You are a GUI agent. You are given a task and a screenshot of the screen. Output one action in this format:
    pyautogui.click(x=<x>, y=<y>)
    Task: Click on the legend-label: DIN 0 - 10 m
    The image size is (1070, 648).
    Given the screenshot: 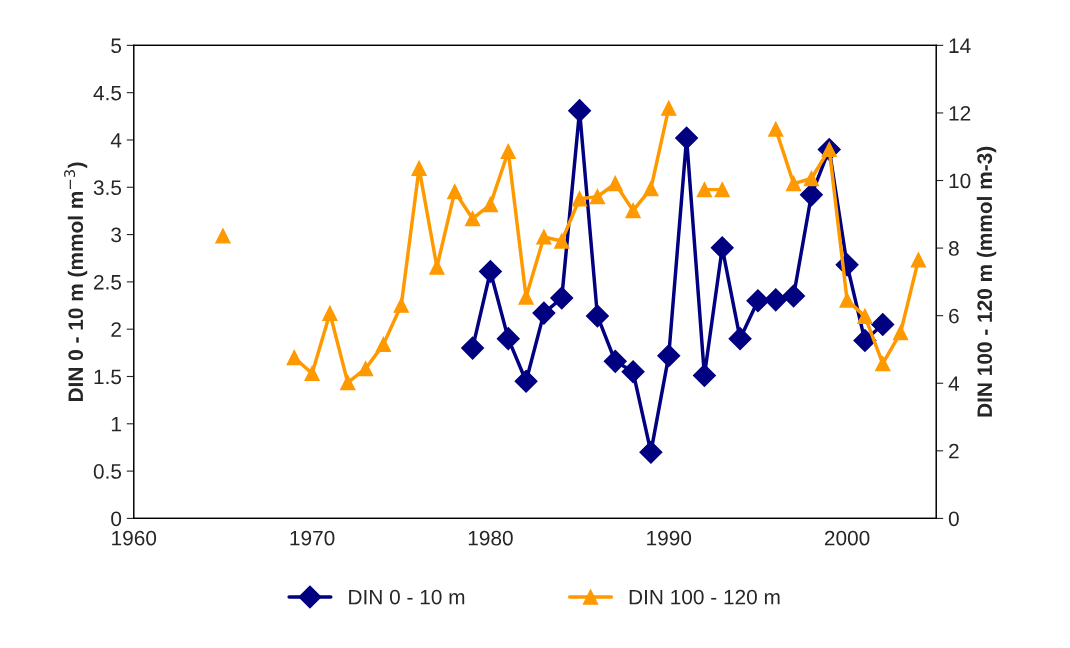 What is the action you would take?
    pyautogui.click(x=407, y=597)
    